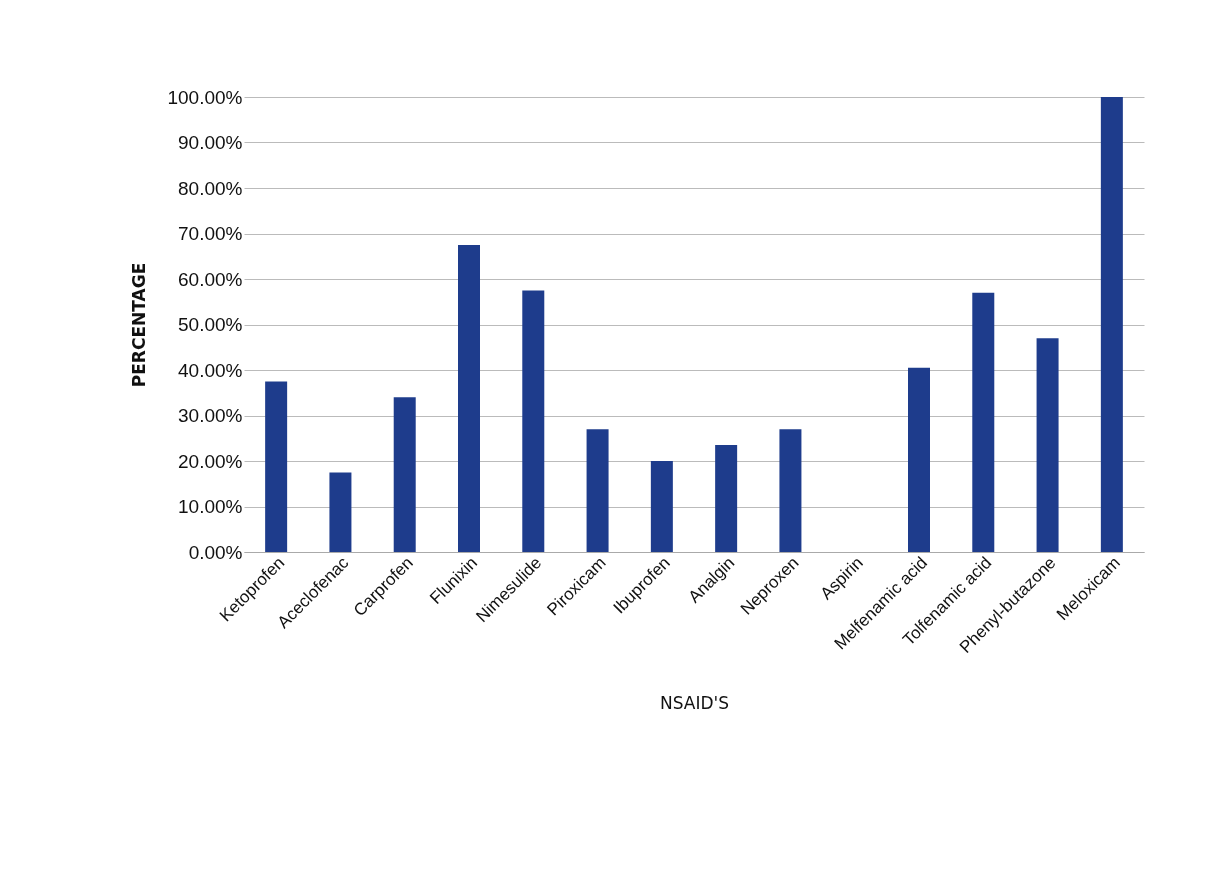 The image size is (1222, 895). I want to click on y-tick-label: 60.00%, so click(210, 279).